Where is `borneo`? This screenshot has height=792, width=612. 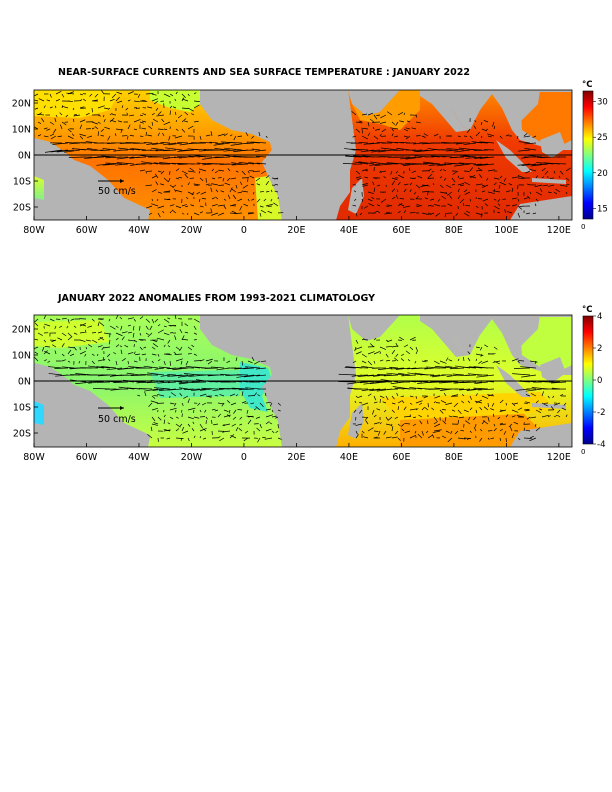 borneo is located at coordinates (553, 145).